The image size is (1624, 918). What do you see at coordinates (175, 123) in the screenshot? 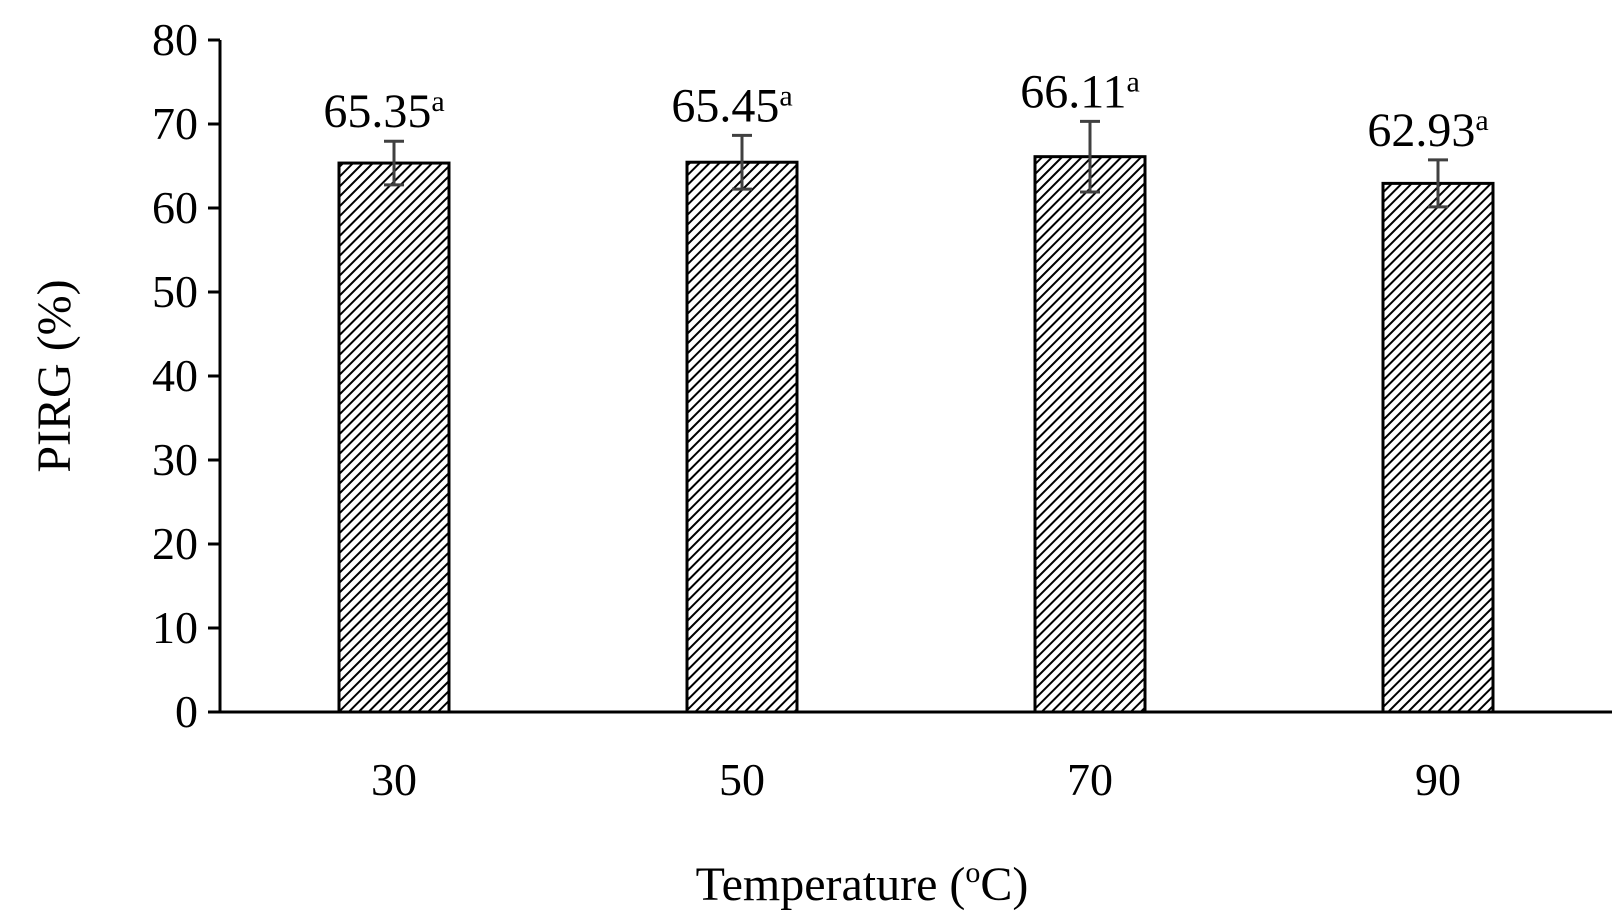
I see `y-tick-label: 70` at bounding box center [175, 123].